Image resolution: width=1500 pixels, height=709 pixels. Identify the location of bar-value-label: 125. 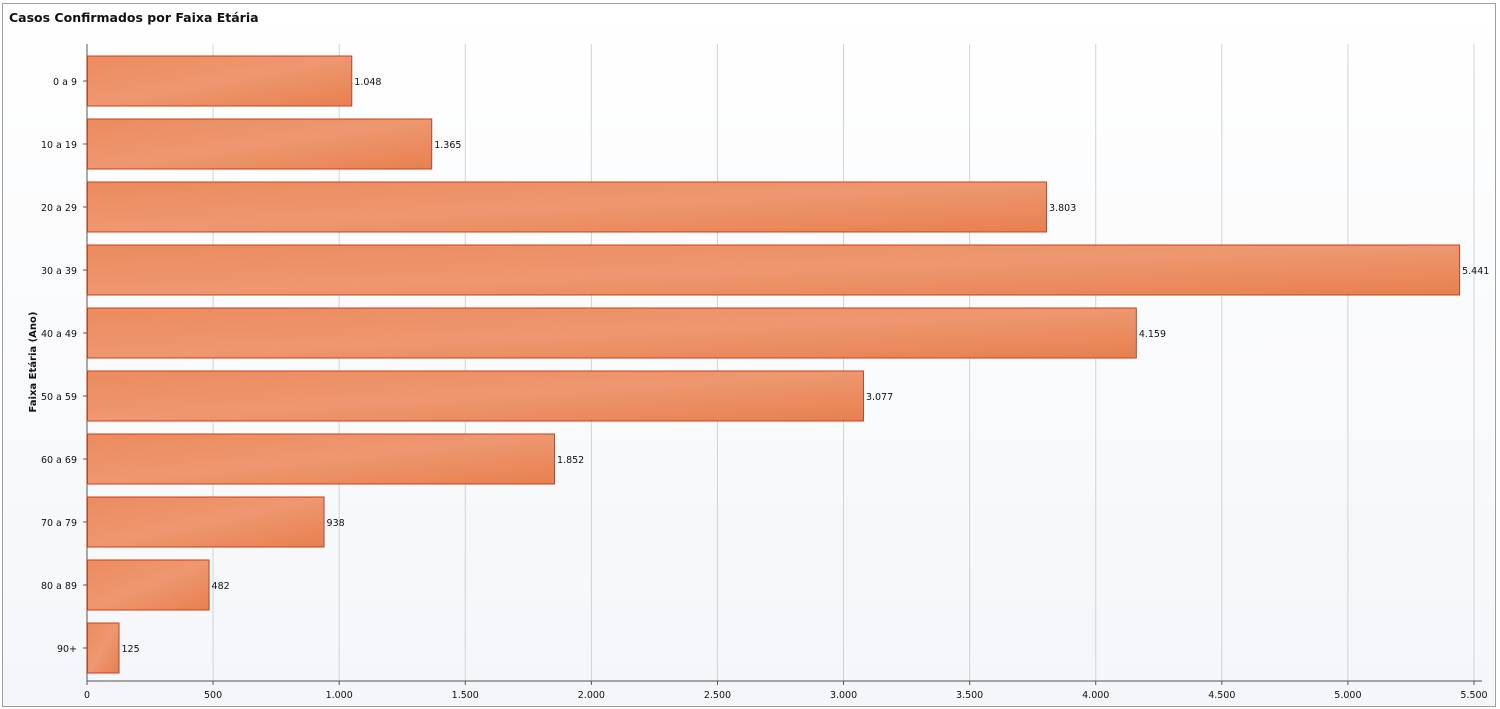
(131, 649).